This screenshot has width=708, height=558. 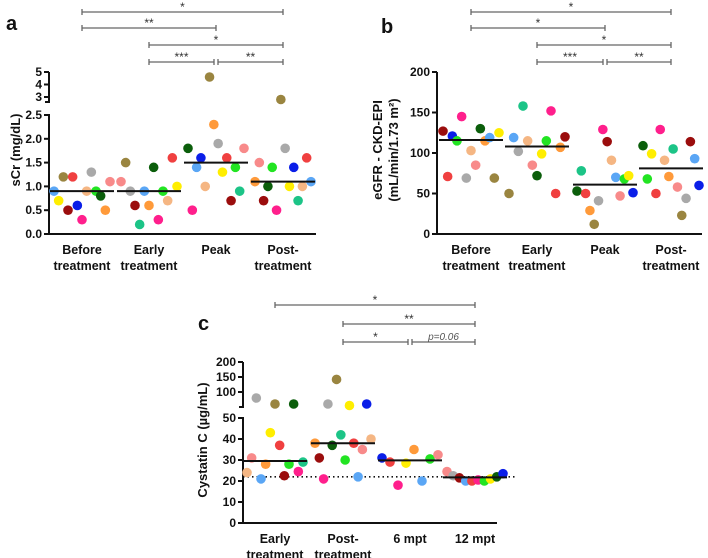 I want to click on y-tick-label: 4, so click(x=38, y=85).